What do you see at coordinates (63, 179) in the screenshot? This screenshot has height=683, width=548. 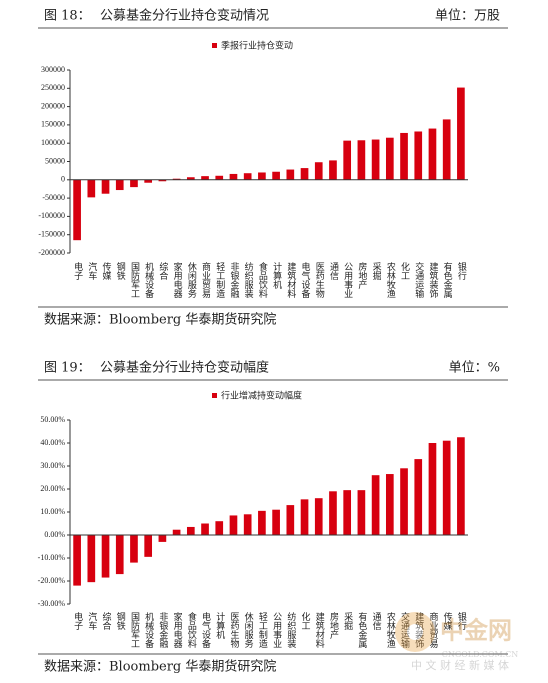 I see `y-tick-label: 0` at bounding box center [63, 179].